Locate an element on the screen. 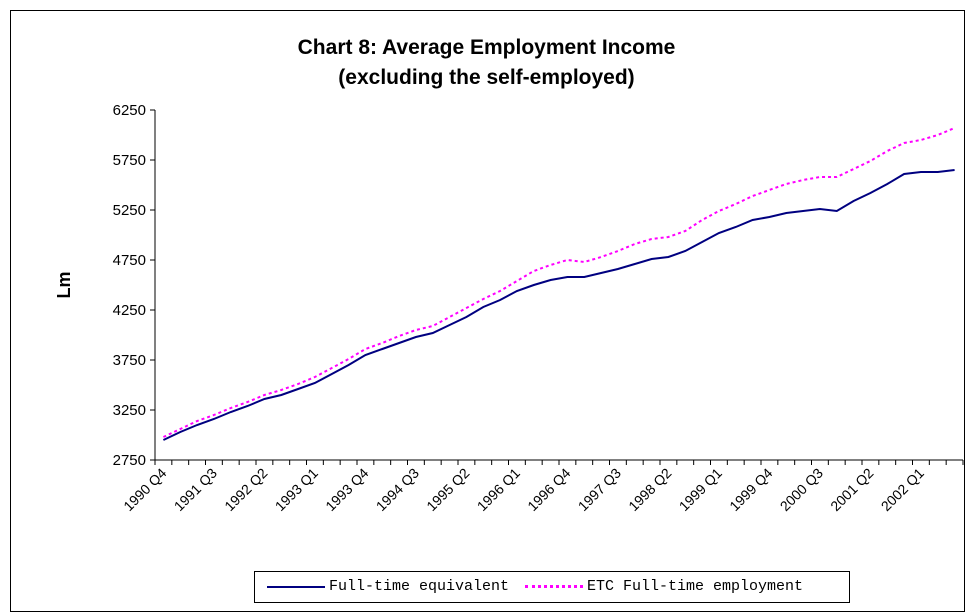  y-axis-title: Lm is located at coordinates (64, 285).